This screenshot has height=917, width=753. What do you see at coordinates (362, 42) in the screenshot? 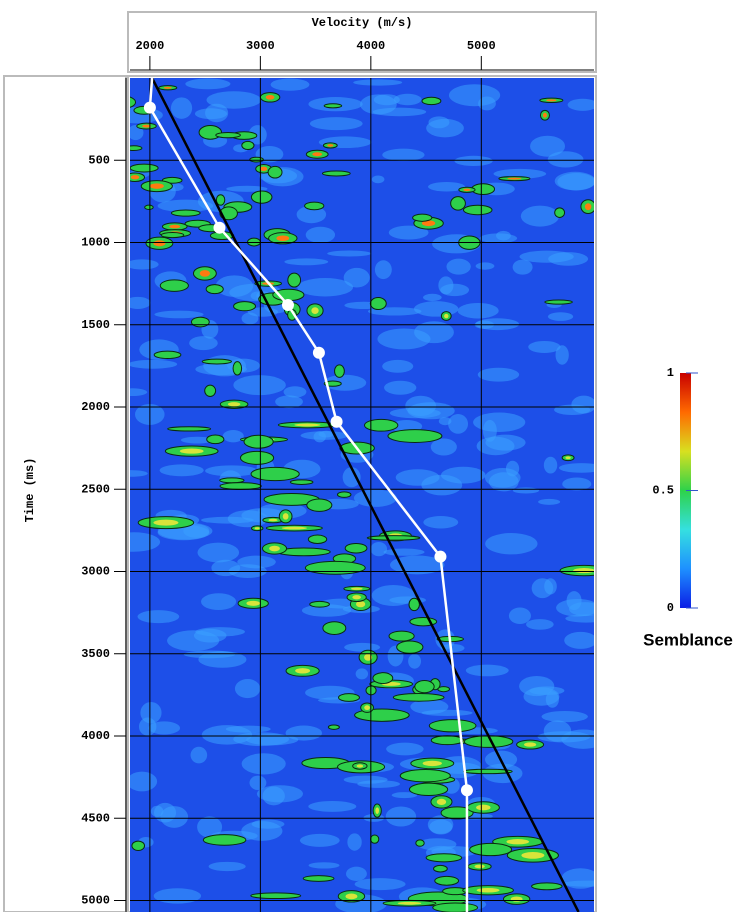
I see `top-axis-frame` at bounding box center [362, 42].